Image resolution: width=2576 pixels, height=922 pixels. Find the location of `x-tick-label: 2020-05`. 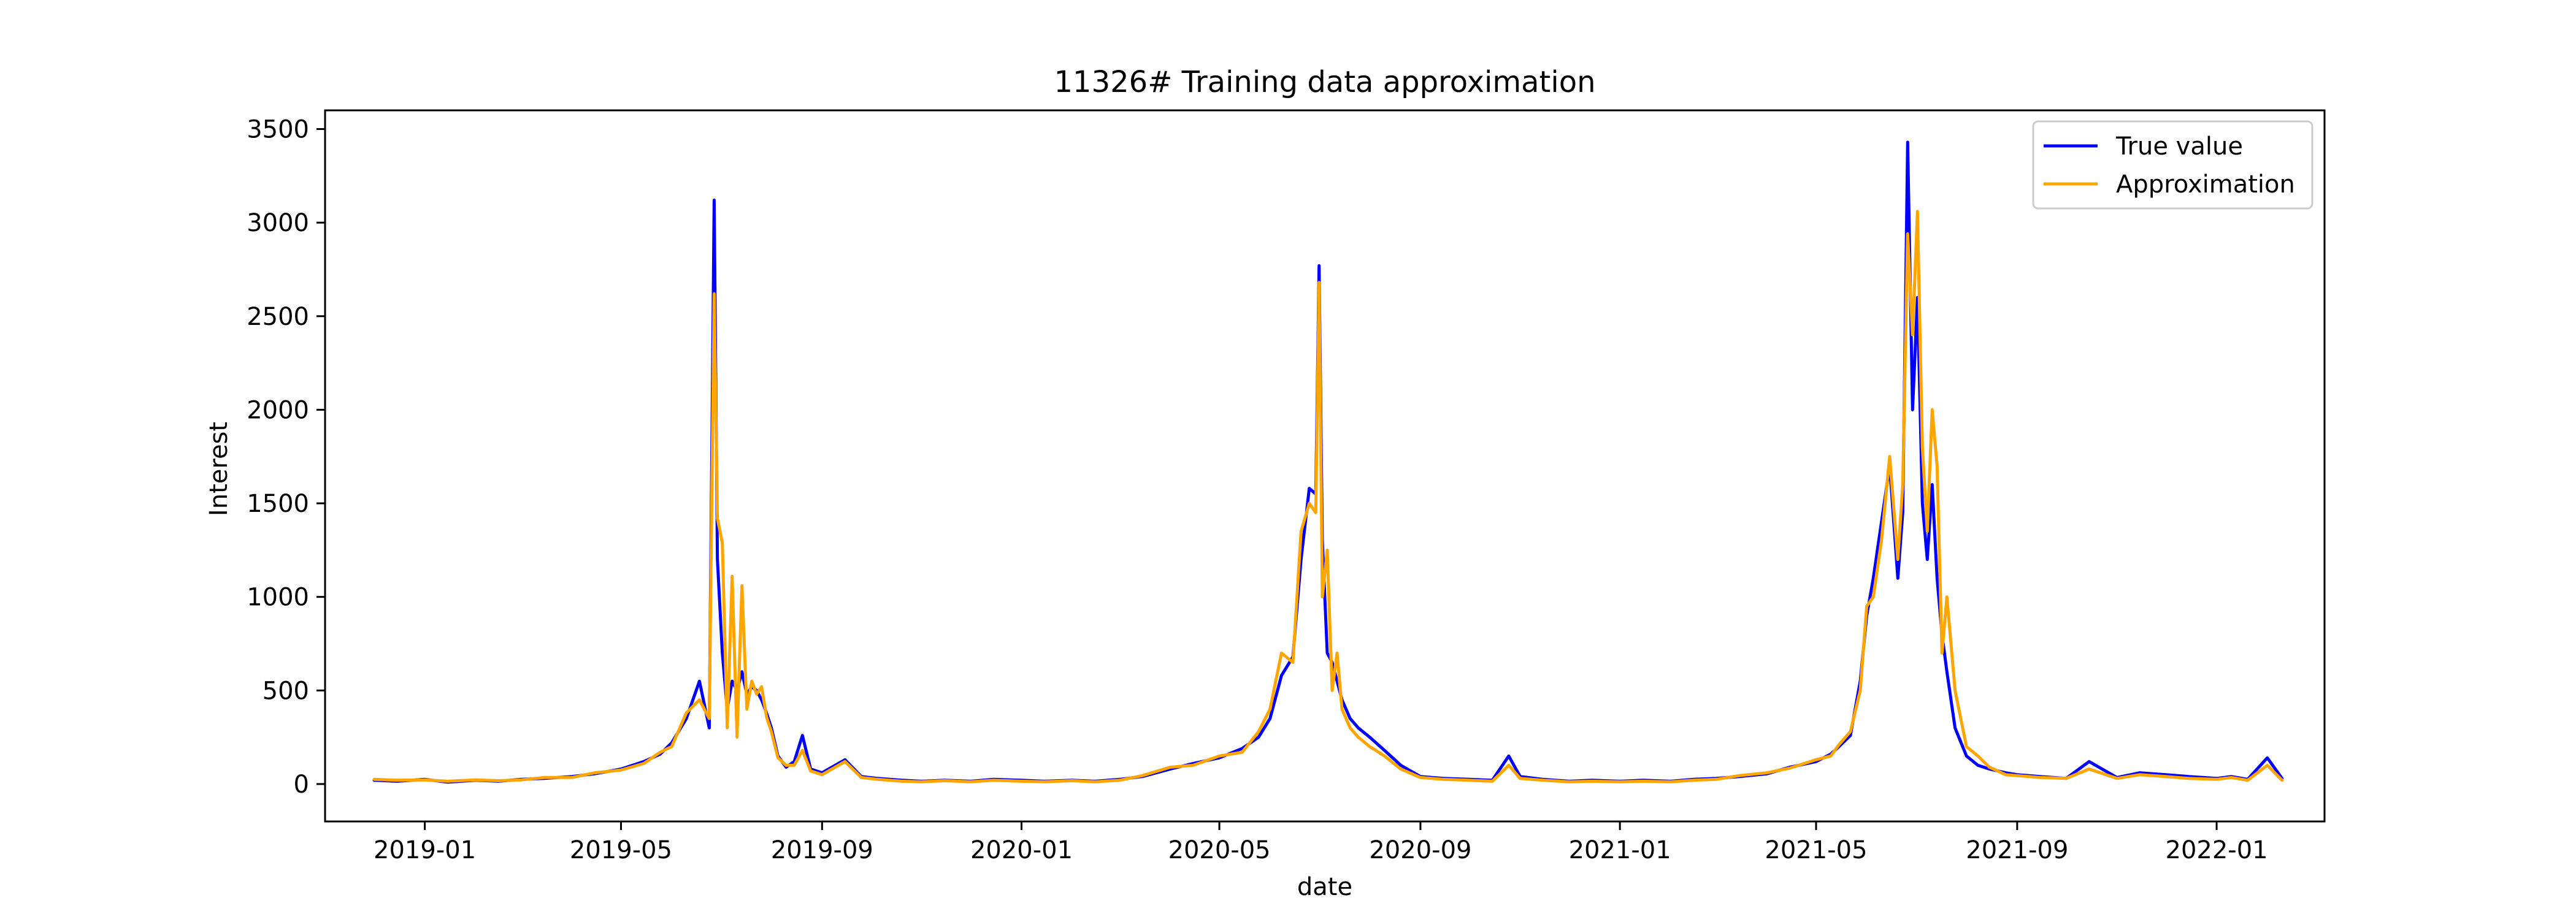

x-tick-label: 2020-05 is located at coordinates (1219, 850).